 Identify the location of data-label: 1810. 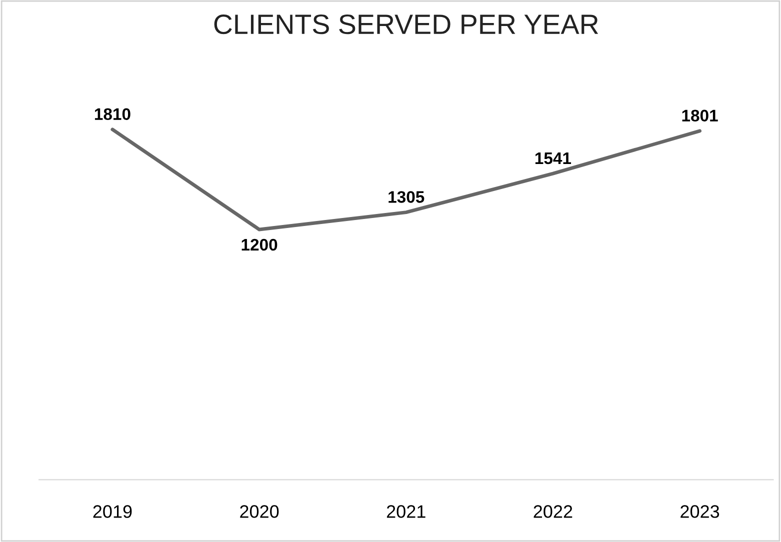
(112, 114).